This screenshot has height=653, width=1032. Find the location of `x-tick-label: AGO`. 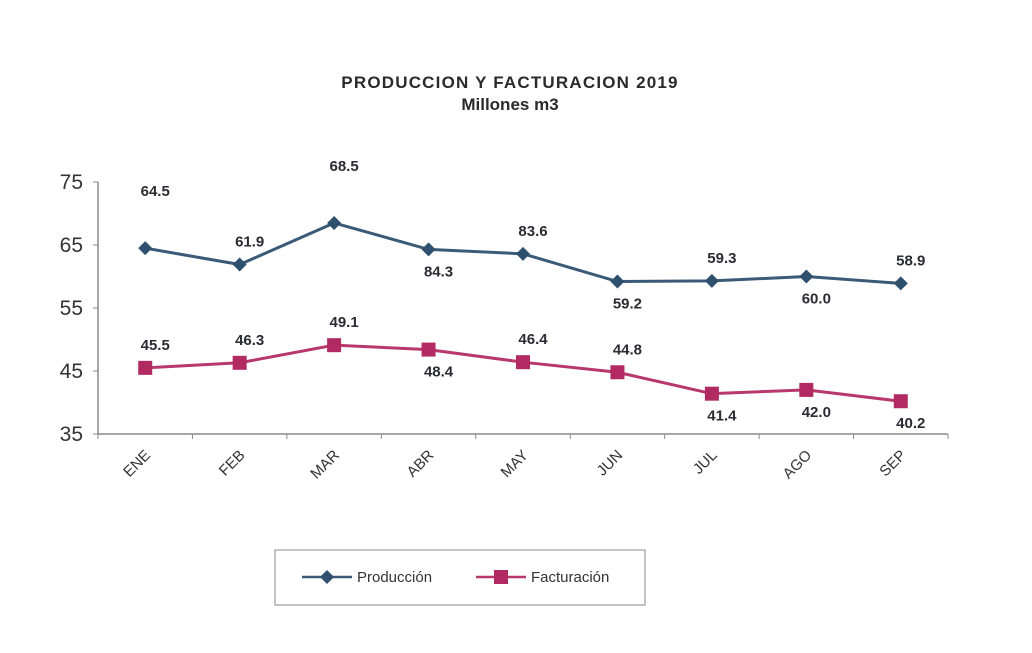

x-tick-label: AGO is located at coordinates (798, 465).